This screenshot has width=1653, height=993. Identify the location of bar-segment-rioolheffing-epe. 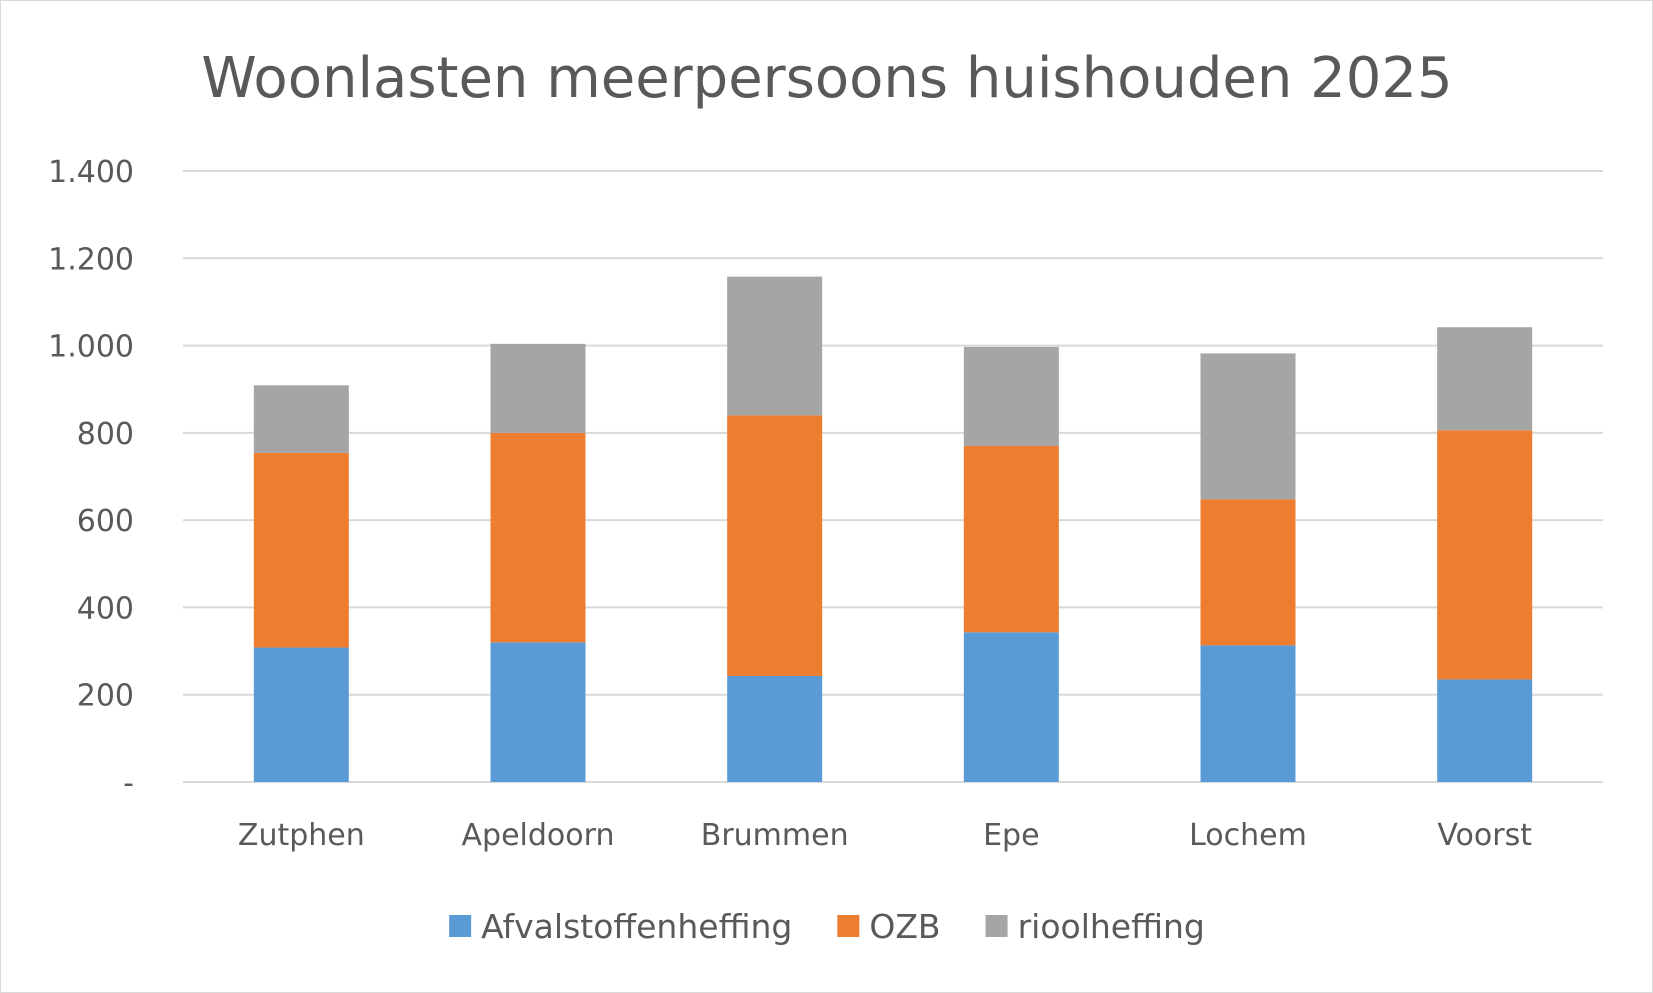
(1011, 396).